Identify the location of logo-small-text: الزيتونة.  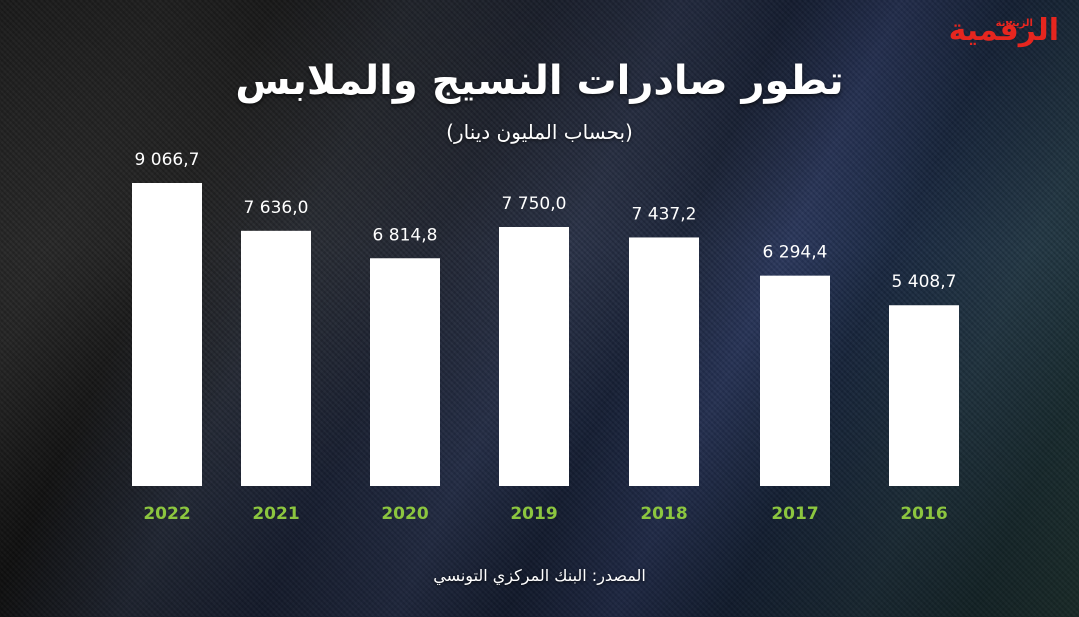
(1014, 23).